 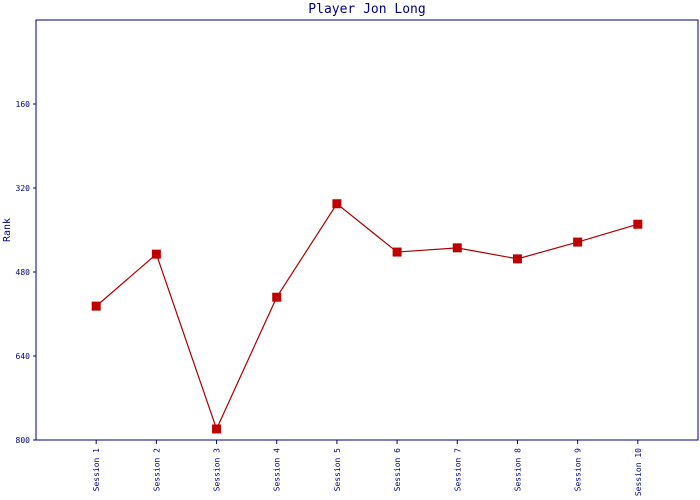 I want to click on y-axis-label: Rank, so click(x=7, y=230).